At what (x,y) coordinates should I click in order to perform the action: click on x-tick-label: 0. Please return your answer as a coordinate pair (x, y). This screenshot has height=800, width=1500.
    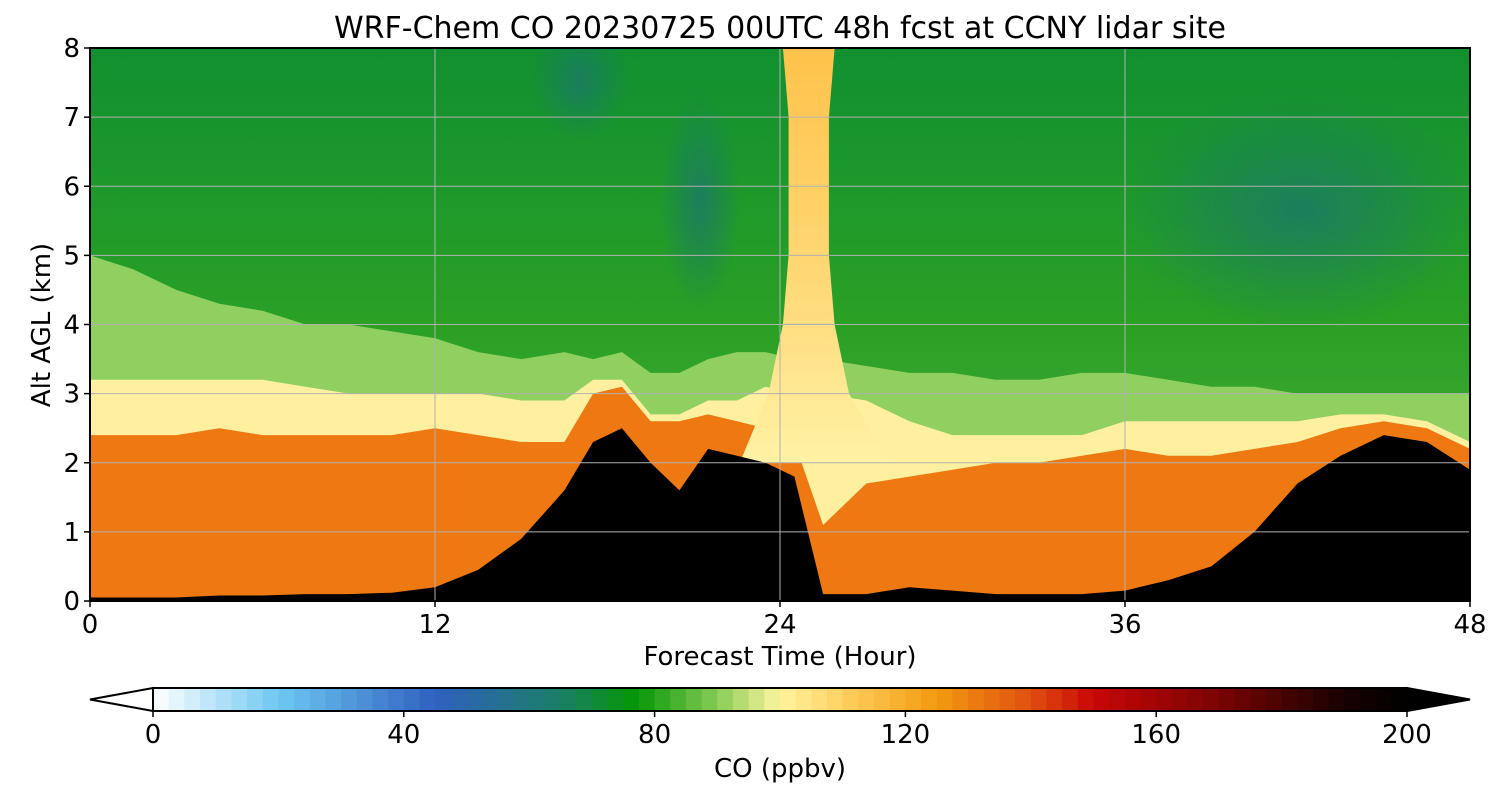
    Looking at the image, I should click on (90, 625).